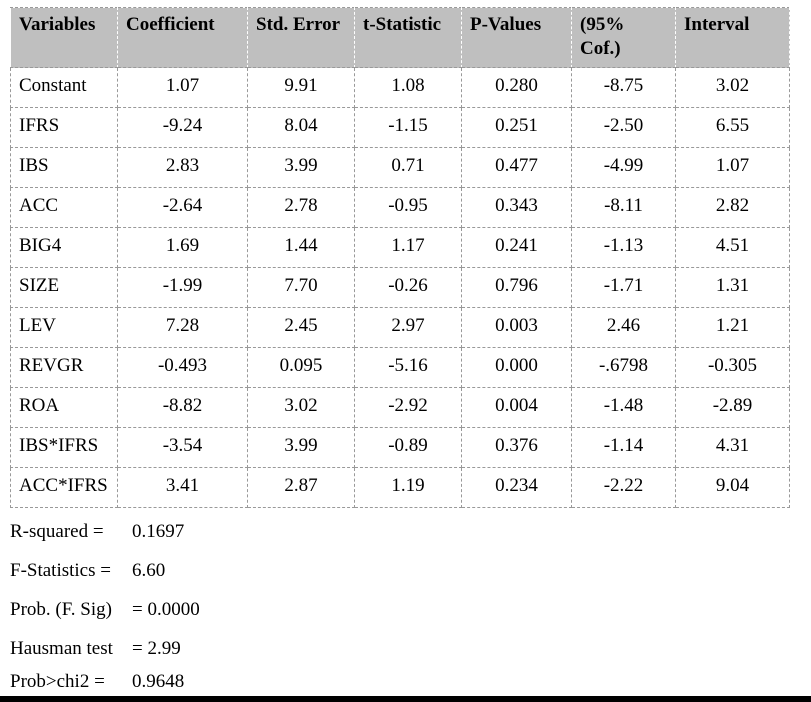 This screenshot has height=702, width=811. What do you see at coordinates (64, 127) in the screenshot?
I see `variable-name: IFRS` at bounding box center [64, 127].